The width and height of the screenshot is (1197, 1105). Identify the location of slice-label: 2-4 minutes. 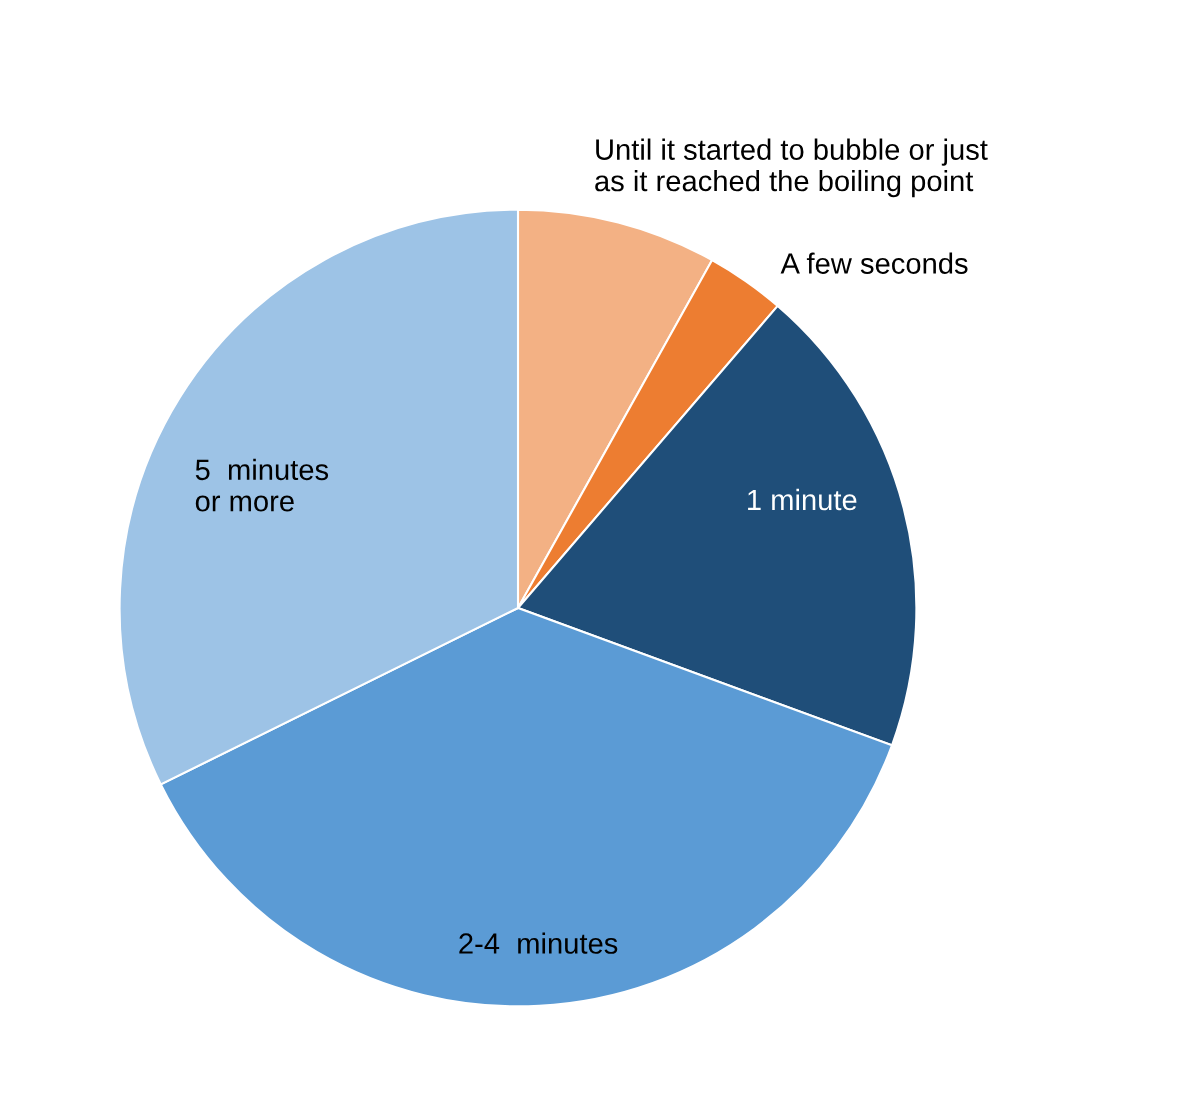
(538, 943).